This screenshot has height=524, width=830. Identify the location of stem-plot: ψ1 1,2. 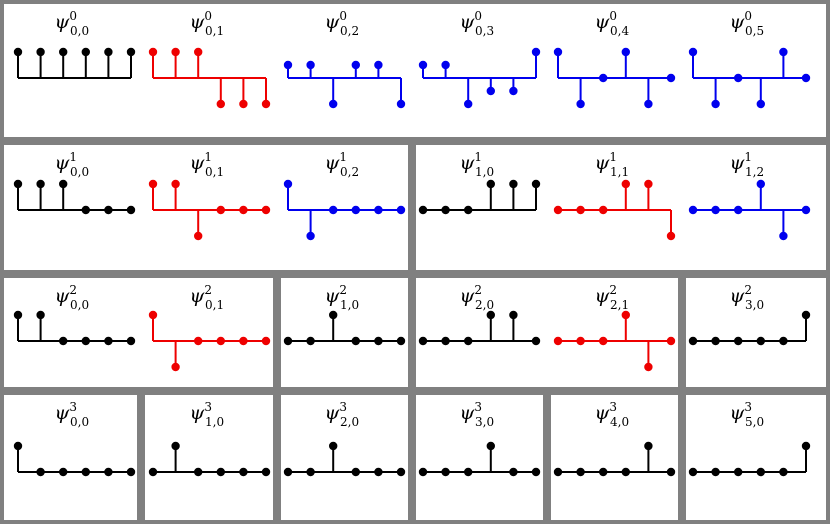
(749, 195).